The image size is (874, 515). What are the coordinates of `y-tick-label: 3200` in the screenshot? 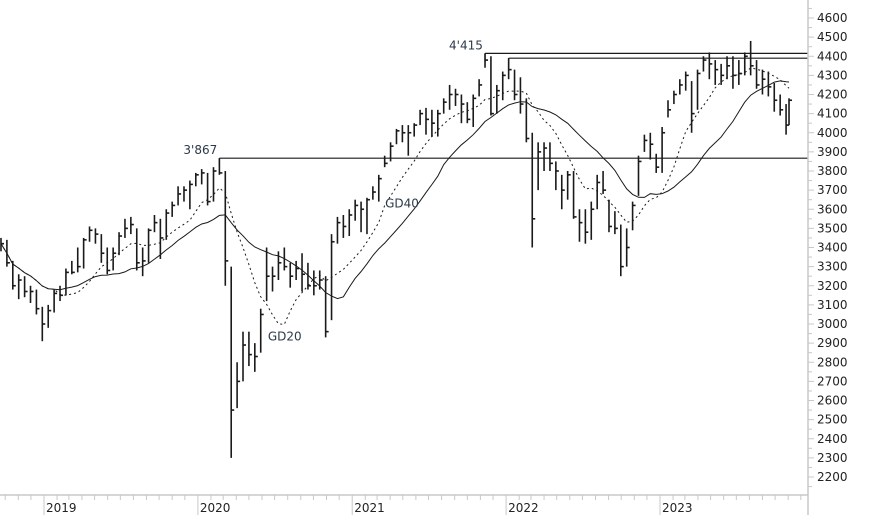 It's located at (832, 286).